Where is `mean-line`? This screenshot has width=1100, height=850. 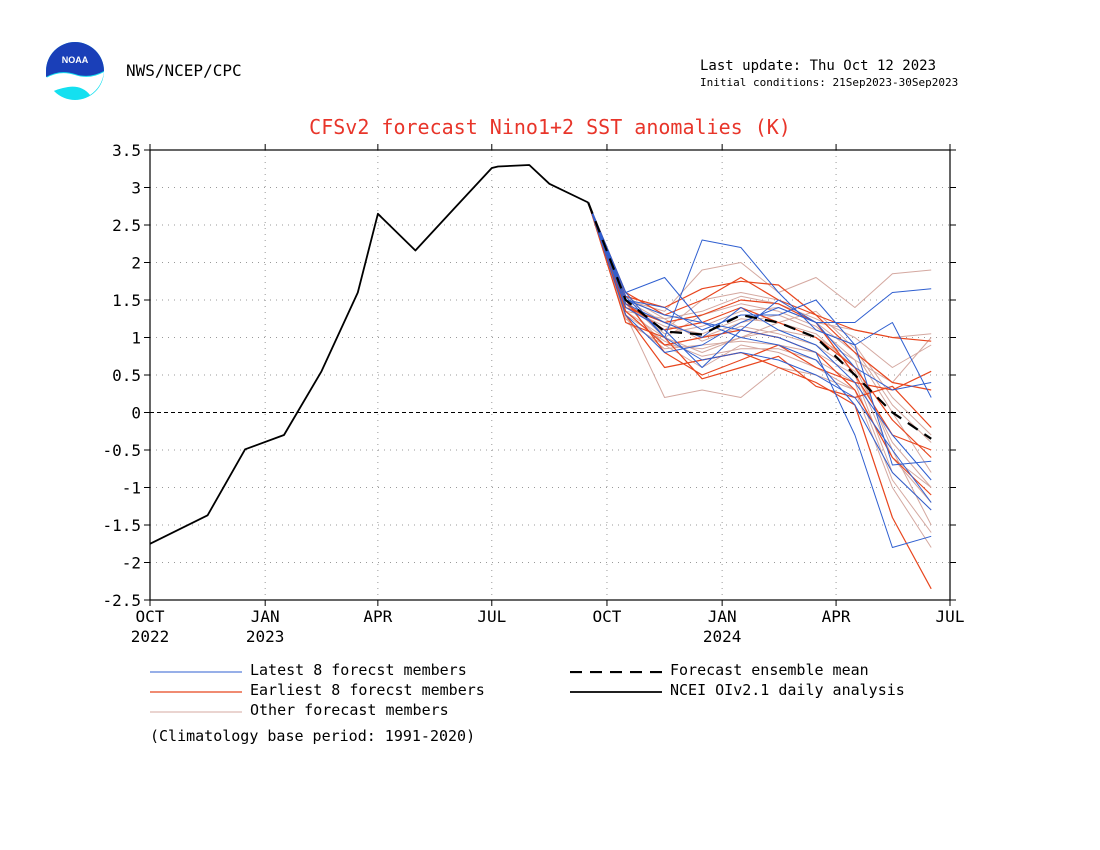
mean-line is located at coordinates (759, 321).